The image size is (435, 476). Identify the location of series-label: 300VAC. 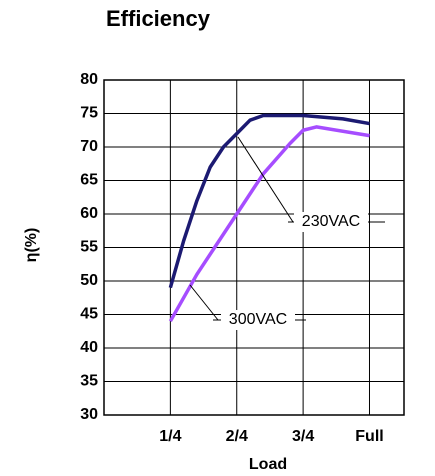
(258, 319).